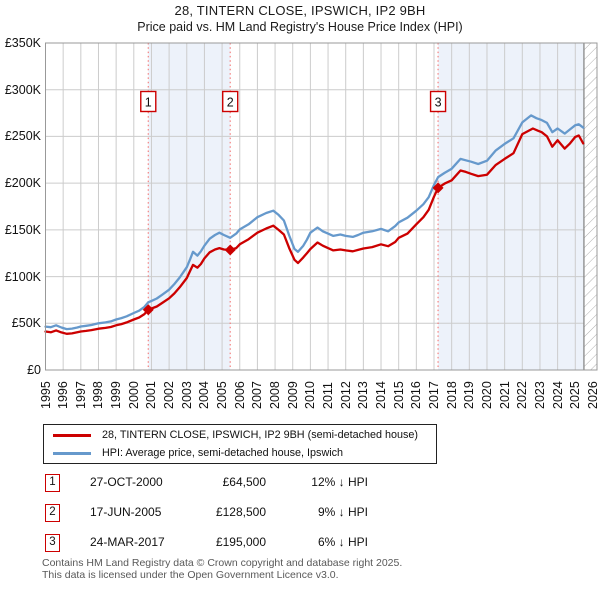  I want to click on x-tick-label: 2004, so click(204, 395).